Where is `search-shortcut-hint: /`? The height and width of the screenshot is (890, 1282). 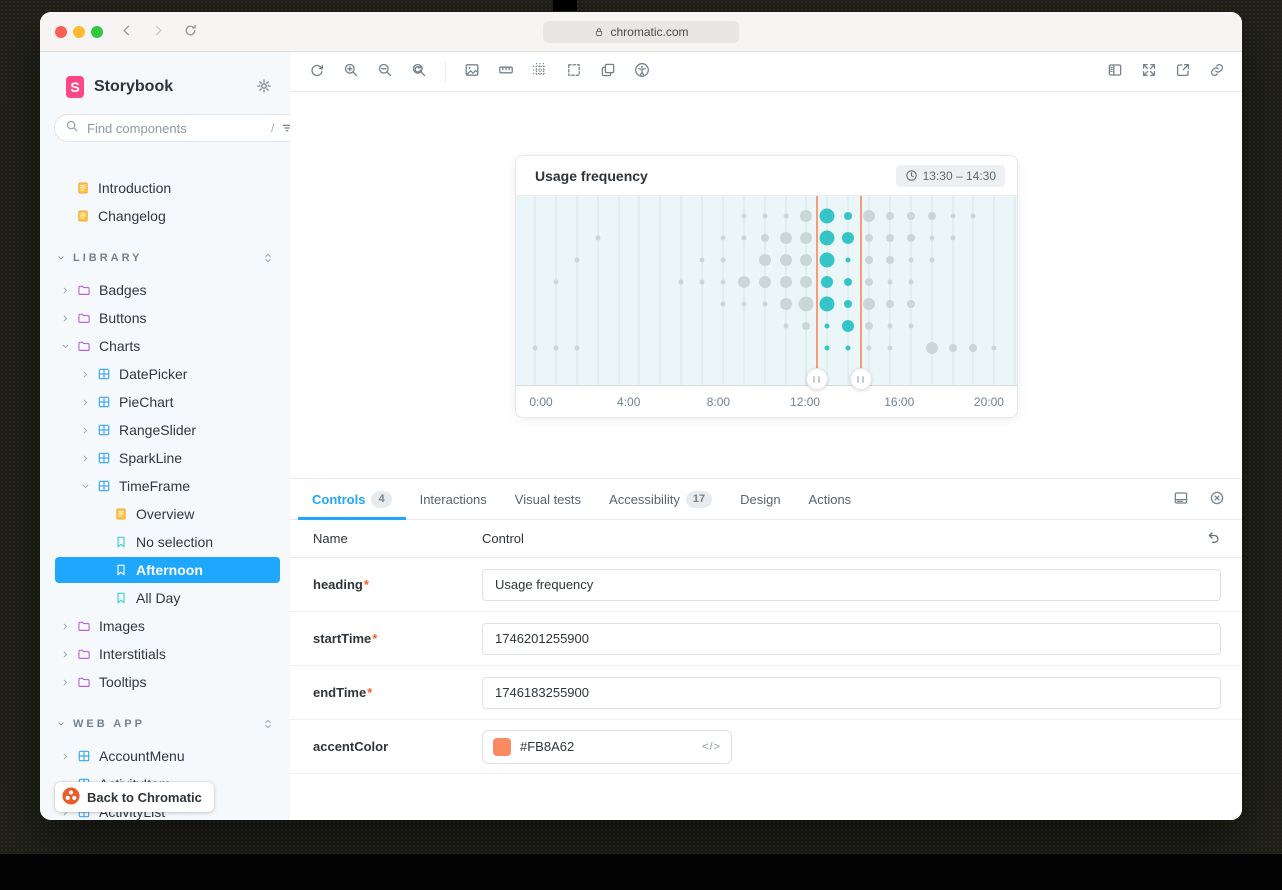
search-shortcut-hint: / is located at coordinates (273, 128).